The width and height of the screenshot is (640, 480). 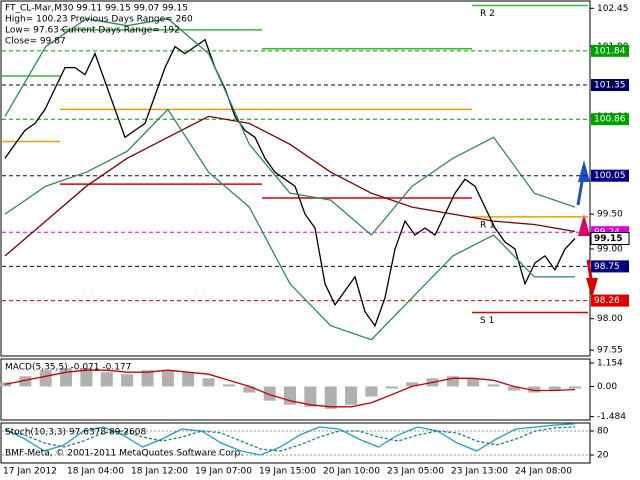 What do you see at coordinates (75, 433) in the screenshot?
I see `panel-title: Stoch(10,3,3) 97.6378 89.2608` at bounding box center [75, 433].